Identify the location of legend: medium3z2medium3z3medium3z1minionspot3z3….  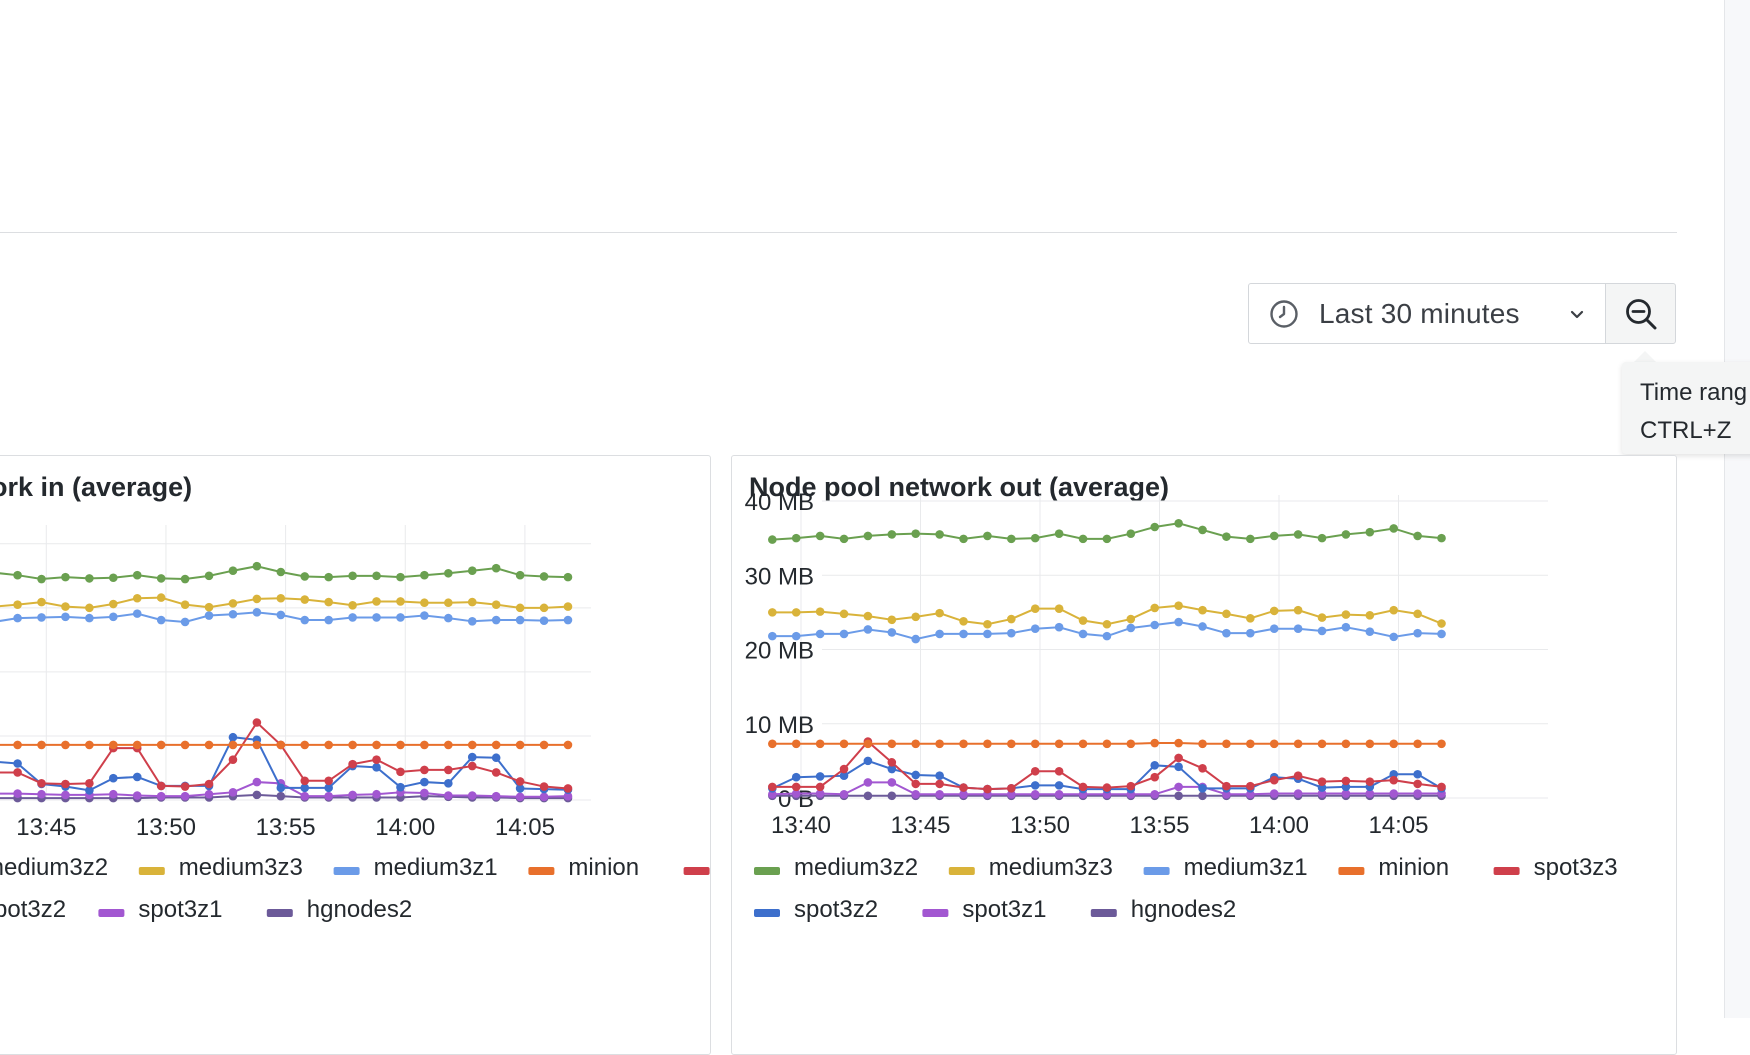
(355, 888).